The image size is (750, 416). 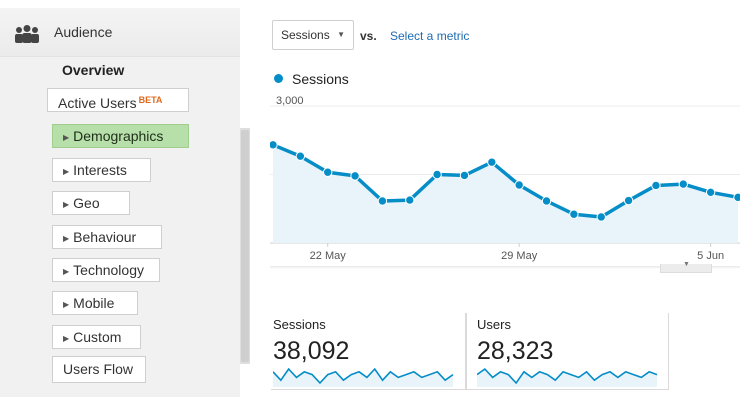 I want to click on sessions-sparkline, so click(x=363, y=377).